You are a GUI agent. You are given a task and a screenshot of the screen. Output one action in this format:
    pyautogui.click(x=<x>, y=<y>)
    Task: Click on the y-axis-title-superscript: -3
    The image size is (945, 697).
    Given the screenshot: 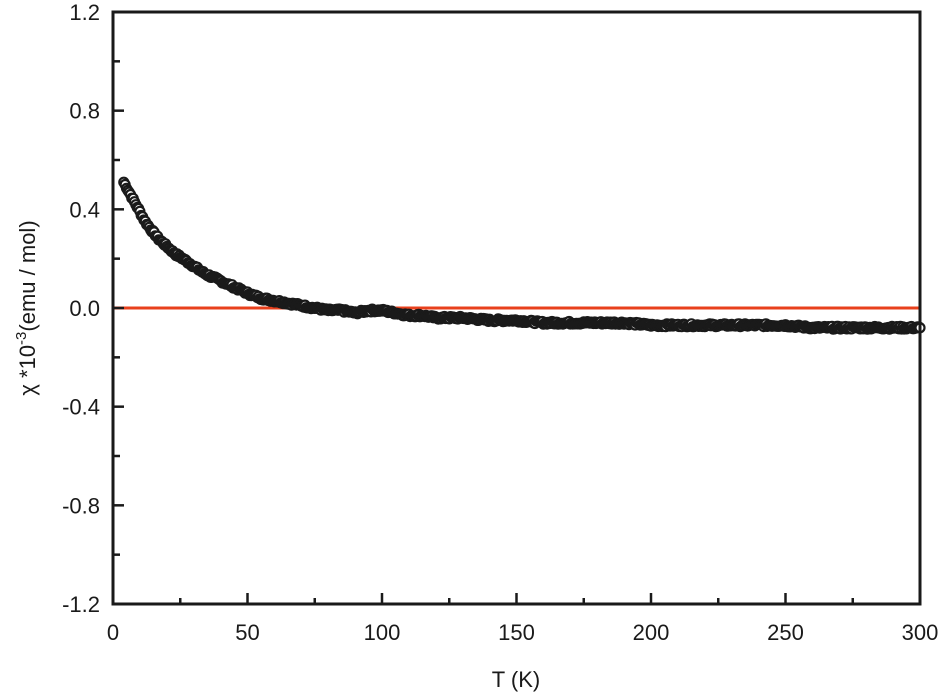 What is the action you would take?
    pyautogui.click(x=21, y=338)
    